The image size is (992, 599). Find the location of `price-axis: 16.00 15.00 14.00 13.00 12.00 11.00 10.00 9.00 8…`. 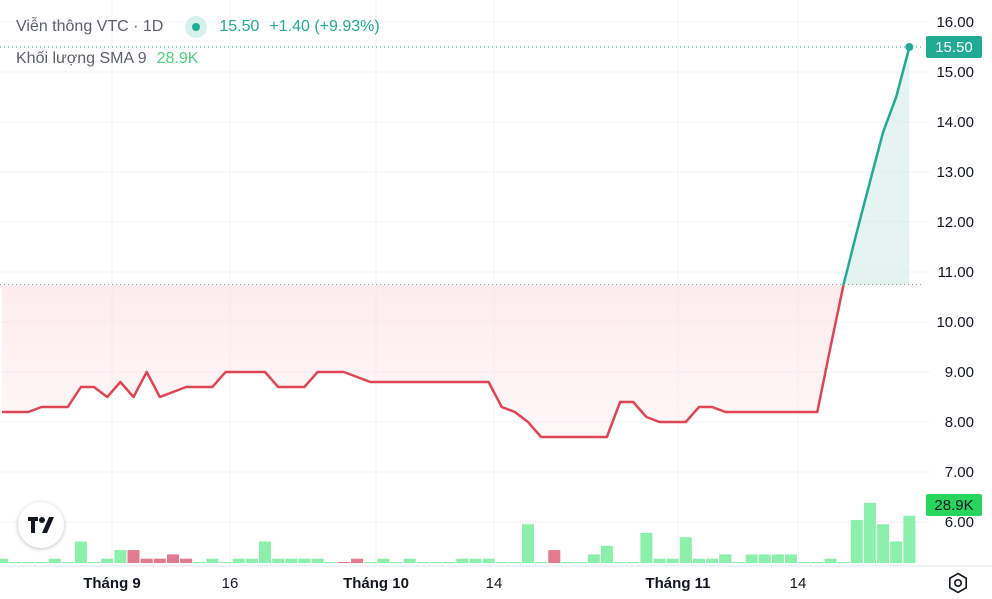

price-axis: 16.00 15.00 14.00 13.00 12.00 11.00 10.00 9.00 8… is located at coordinates (954, 272).